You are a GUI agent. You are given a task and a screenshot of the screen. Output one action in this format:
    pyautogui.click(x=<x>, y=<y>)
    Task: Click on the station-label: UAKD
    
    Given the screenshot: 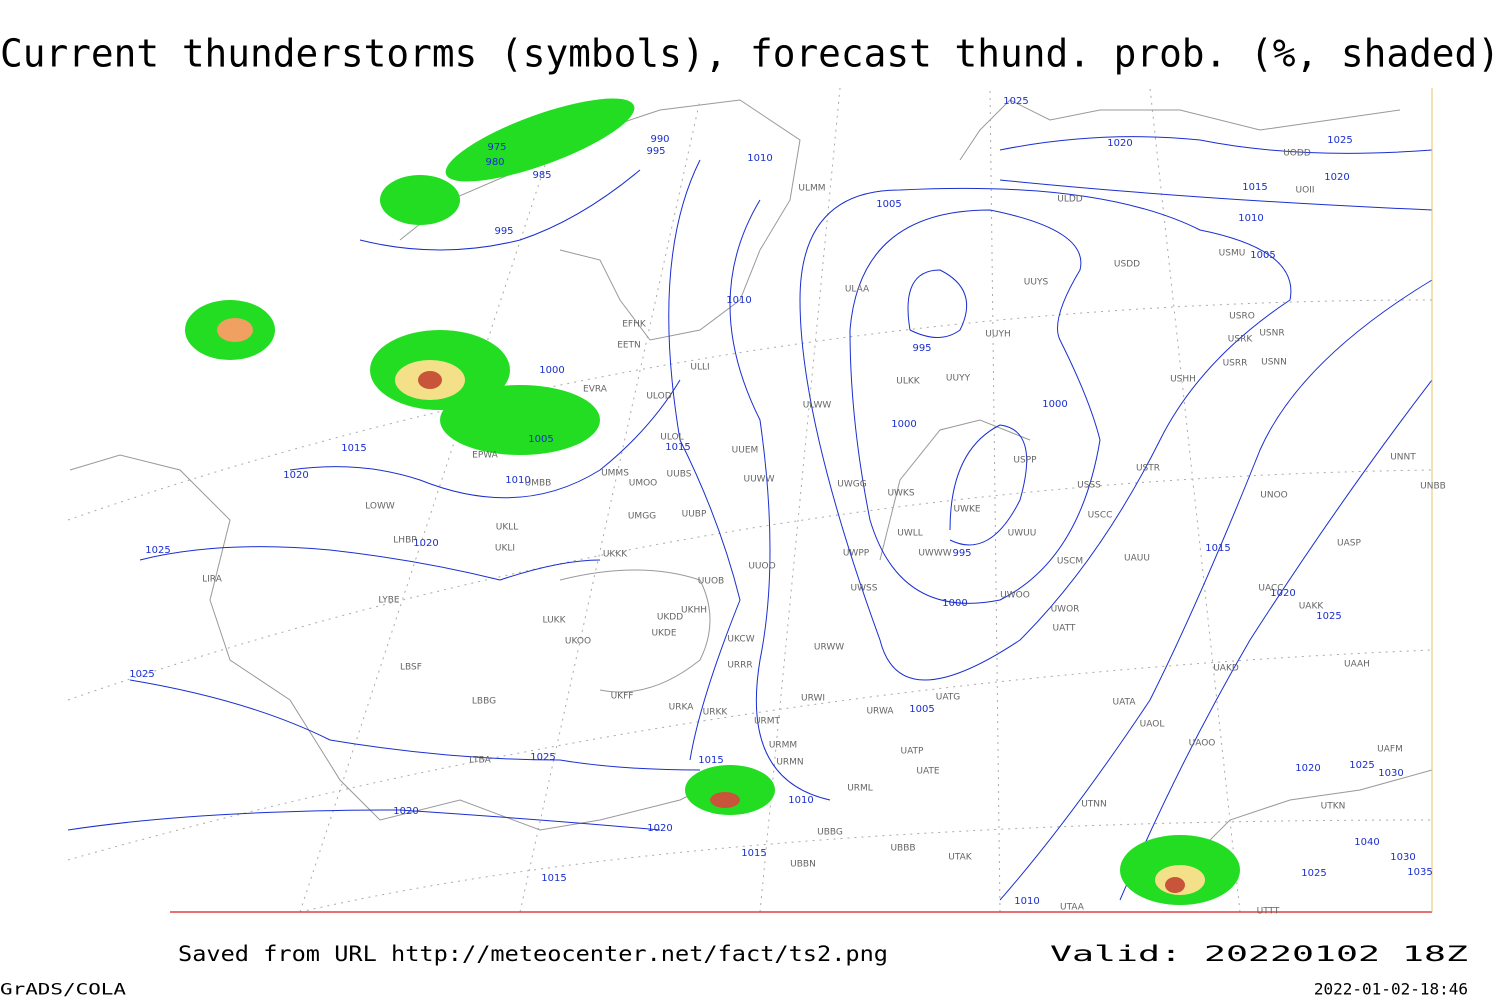 What is the action you would take?
    pyautogui.click(x=1226, y=669)
    